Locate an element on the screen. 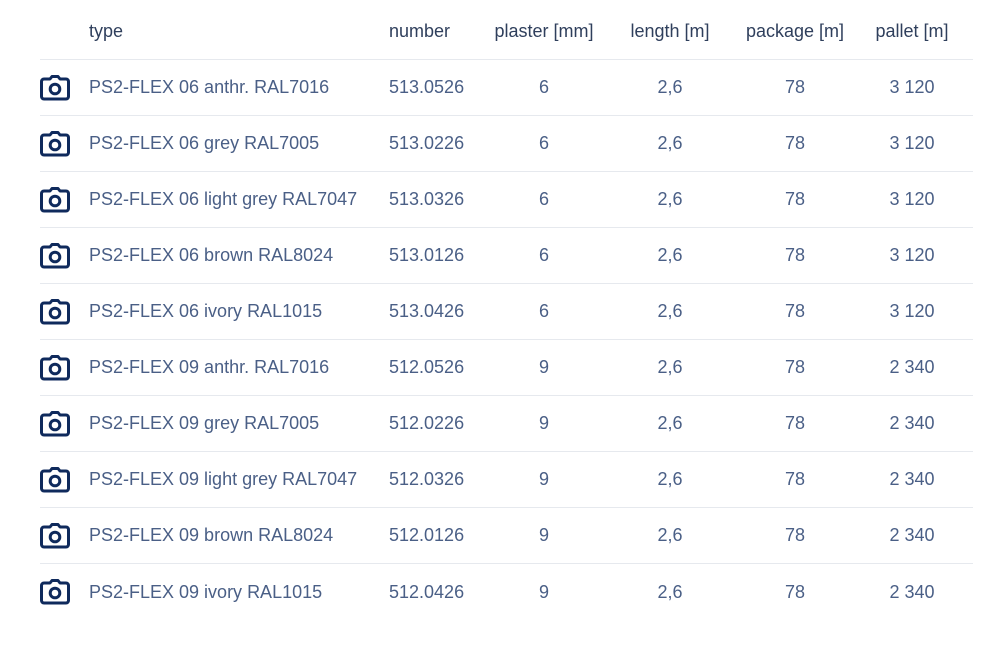 This screenshot has height=653, width=1000. cell-type: PS2-FLEX 06 ivory RAL1015 is located at coordinates (206, 311).